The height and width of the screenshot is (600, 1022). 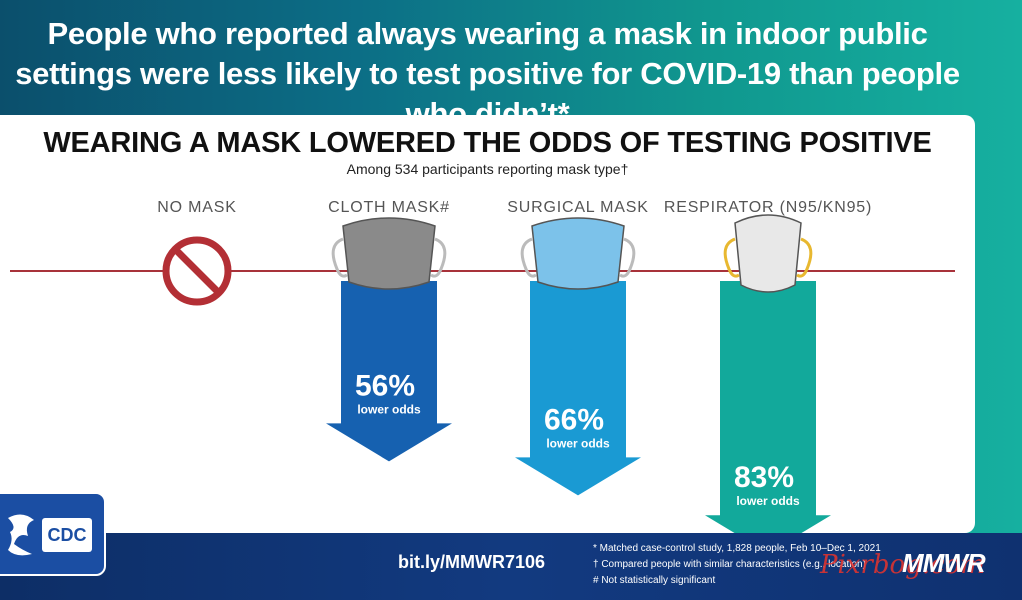 I want to click on value-caption-2: lower odds, so click(x=578, y=443).